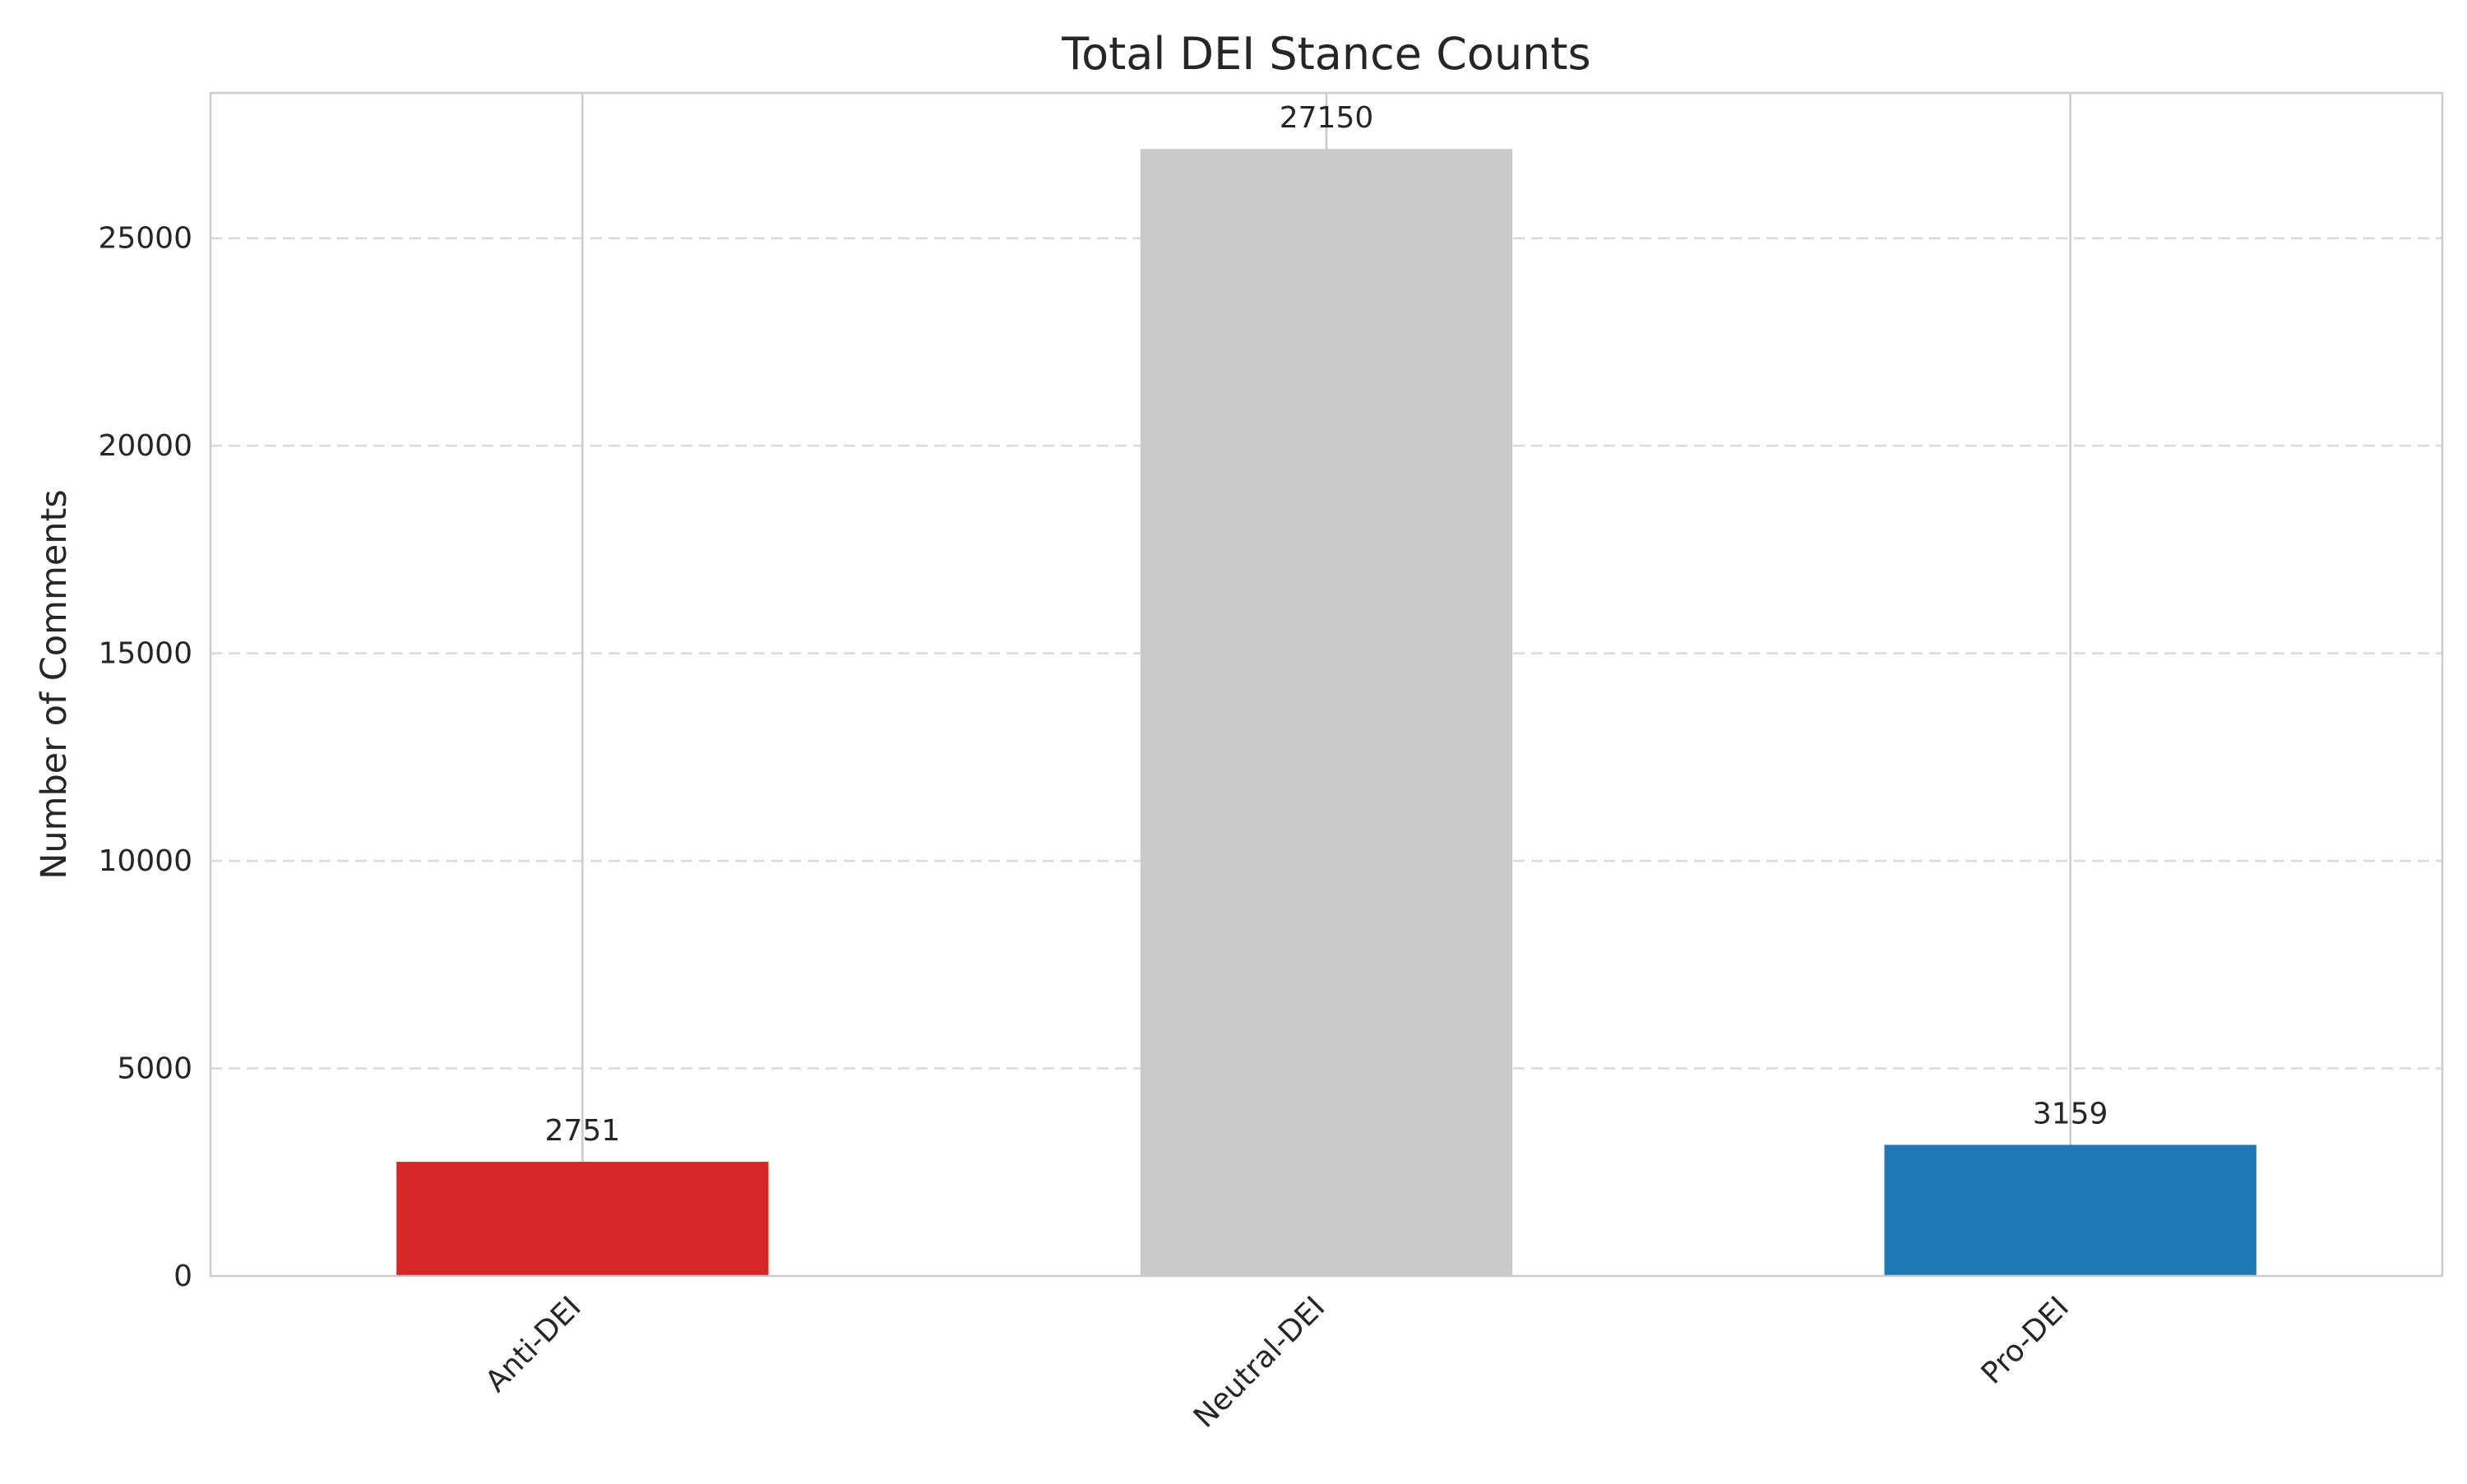  What do you see at coordinates (54, 684) in the screenshot?
I see `y-axis-label: Number of Comments` at bounding box center [54, 684].